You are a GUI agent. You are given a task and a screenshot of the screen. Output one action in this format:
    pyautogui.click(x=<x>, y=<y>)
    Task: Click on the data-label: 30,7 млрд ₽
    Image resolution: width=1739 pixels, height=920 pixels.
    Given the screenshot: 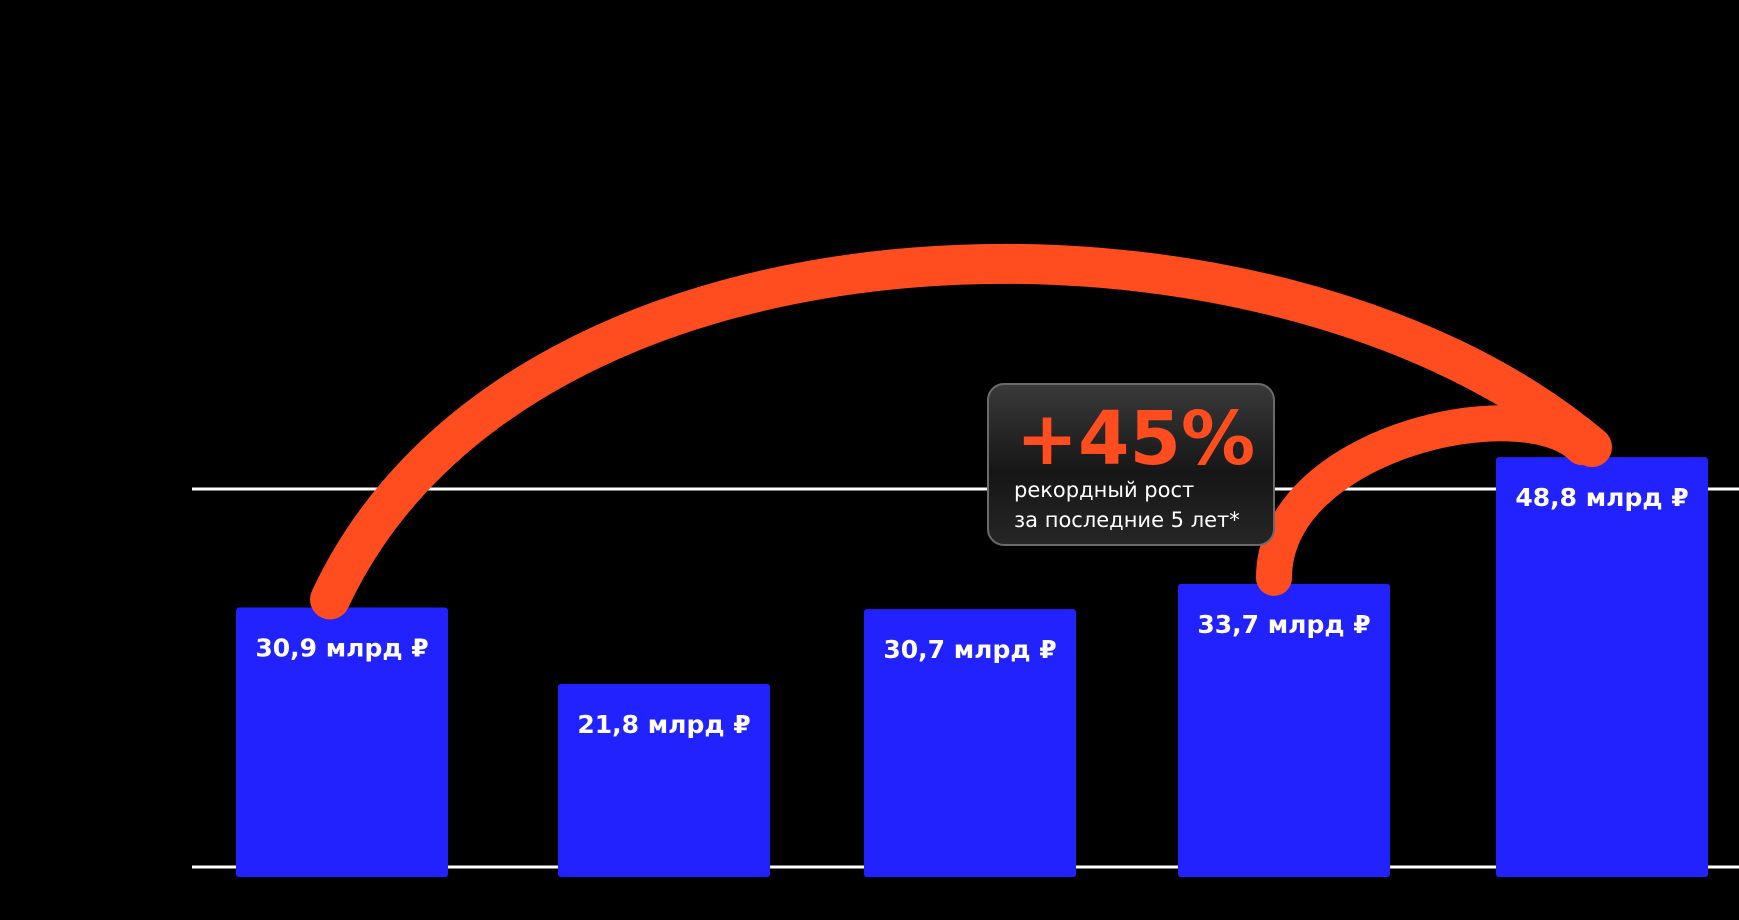 What is the action you would take?
    pyautogui.click(x=969, y=649)
    